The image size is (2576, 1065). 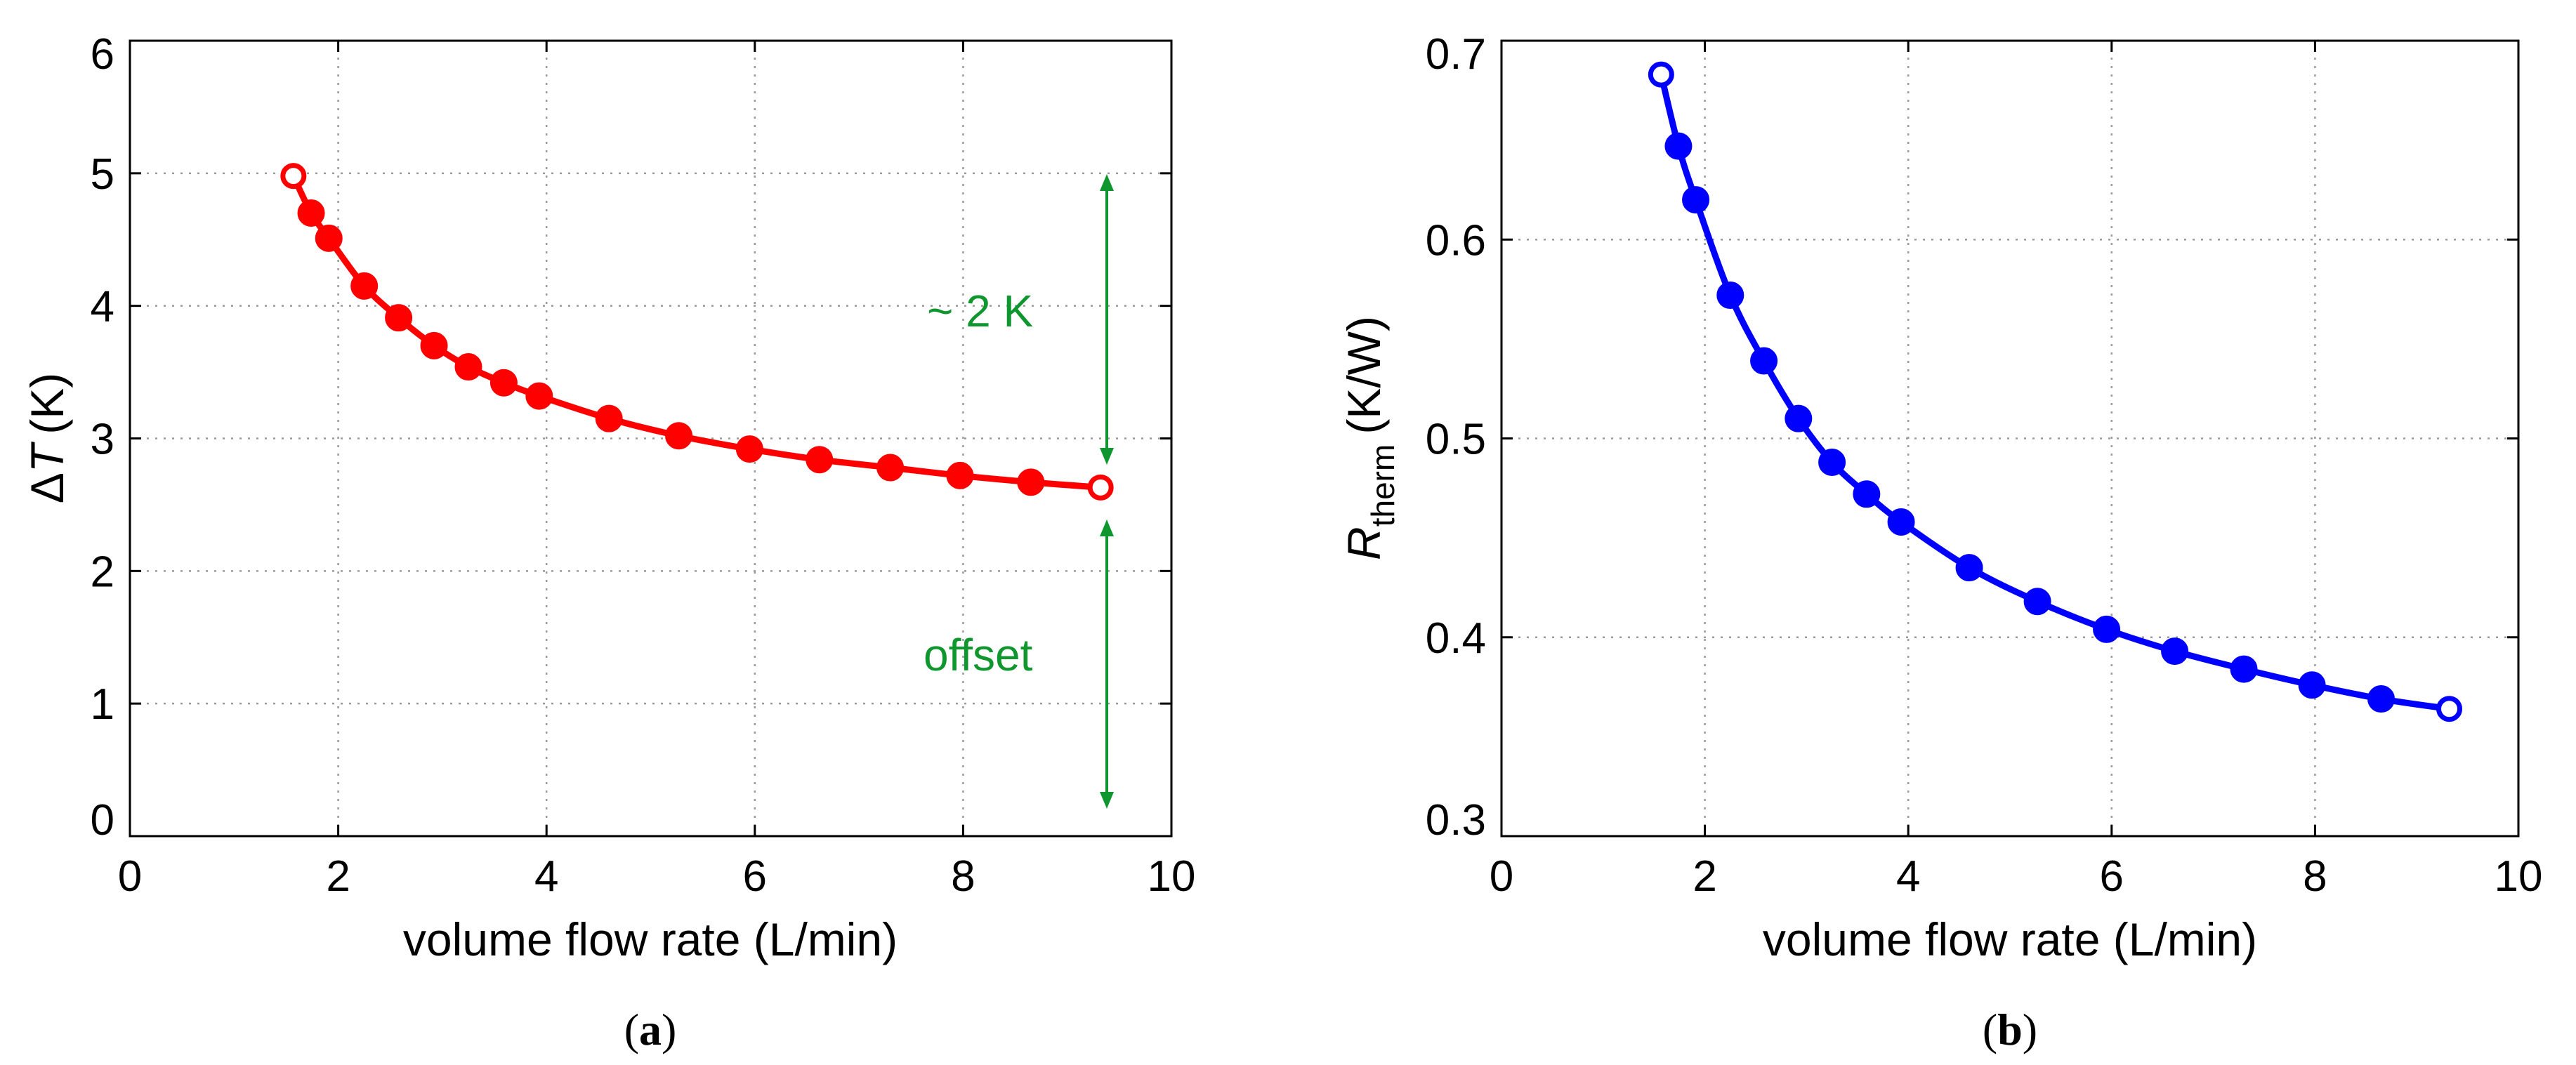 What do you see at coordinates (47, 438) in the screenshot?
I see `panel-a-ylabel: ΔT (K)` at bounding box center [47, 438].